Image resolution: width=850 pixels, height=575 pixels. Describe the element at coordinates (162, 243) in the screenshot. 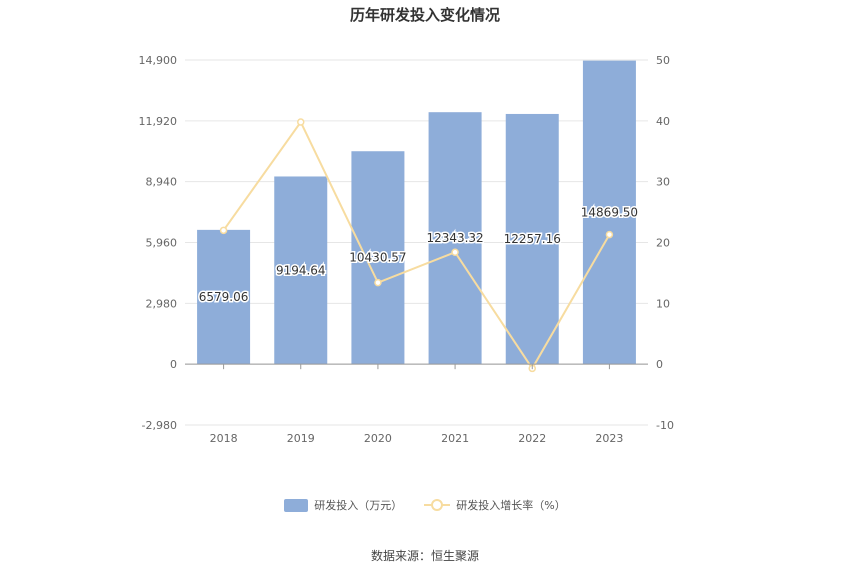

I see `y-left-tick-label: 5,960` at that location.